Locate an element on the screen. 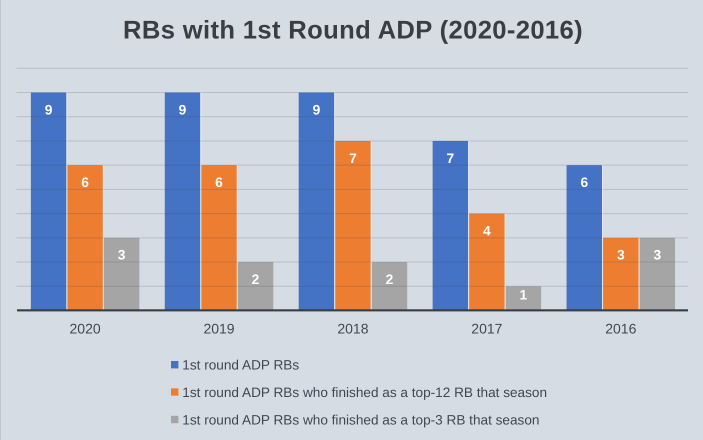 This screenshot has height=440, width=703. svg-text:RBs with 1st Round ADP (2020-2: RBs with 1st Round ADP (2020-2016) is located at coordinates (353, 30).